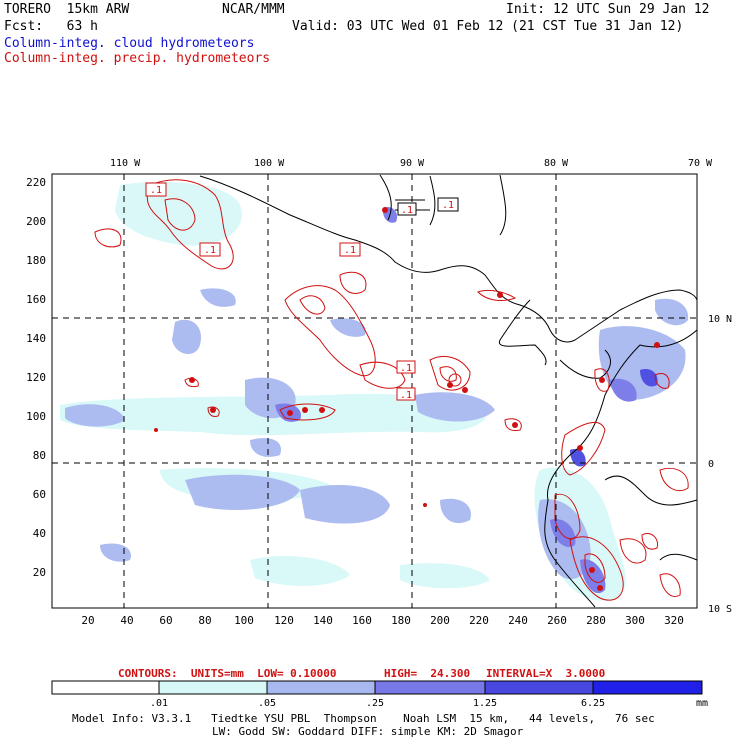 This screenshot has height=740, width=740. Describe the element at coordinates (700, 163) in the screenshot. I see `lon-label: 70 W` at that location.